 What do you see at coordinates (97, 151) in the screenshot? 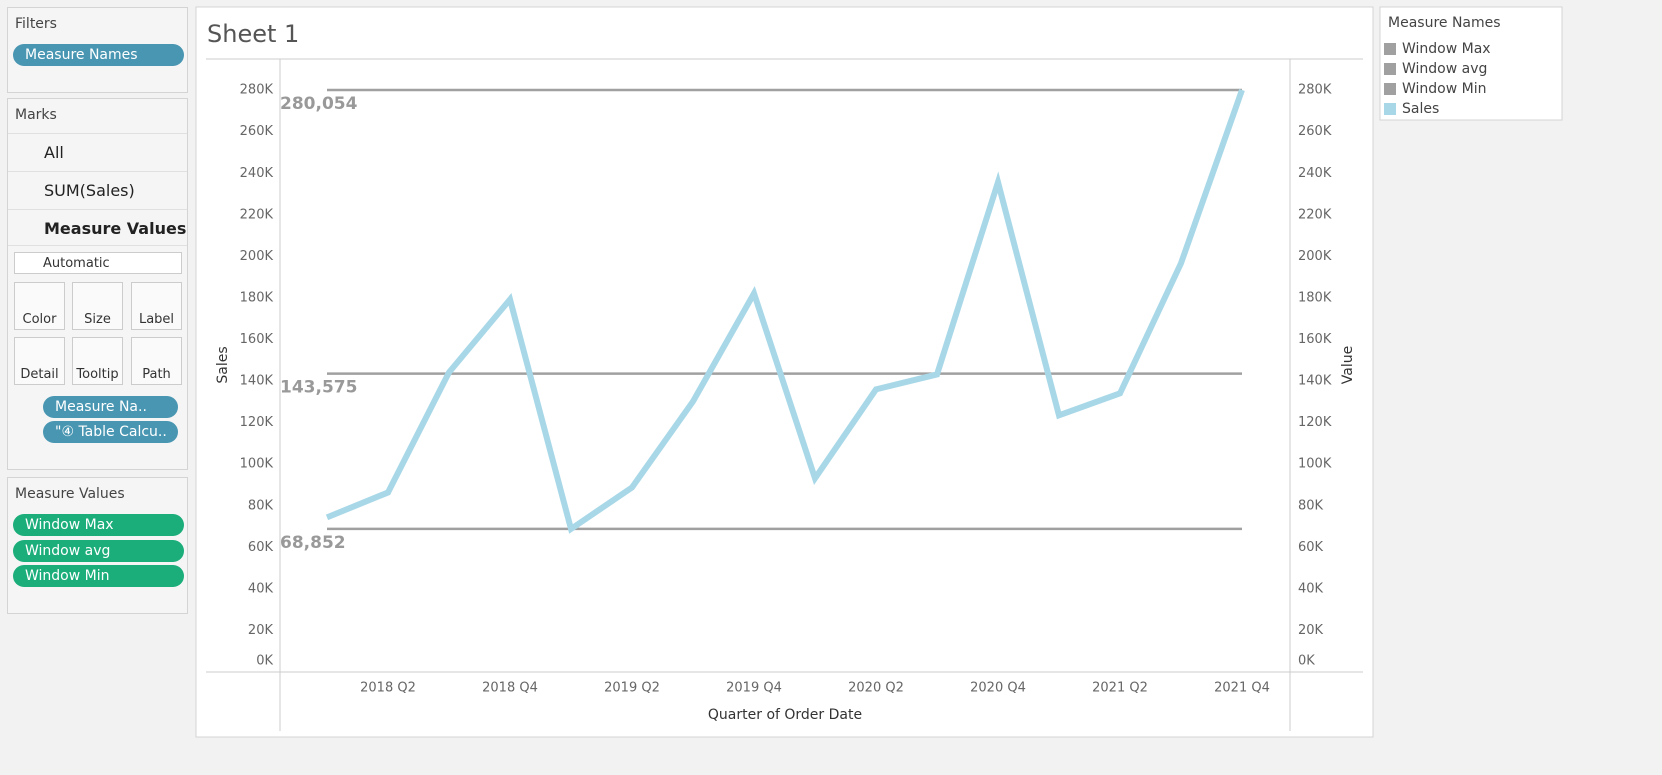
I see `marks-layer: All` at bounding box center [97, 151].